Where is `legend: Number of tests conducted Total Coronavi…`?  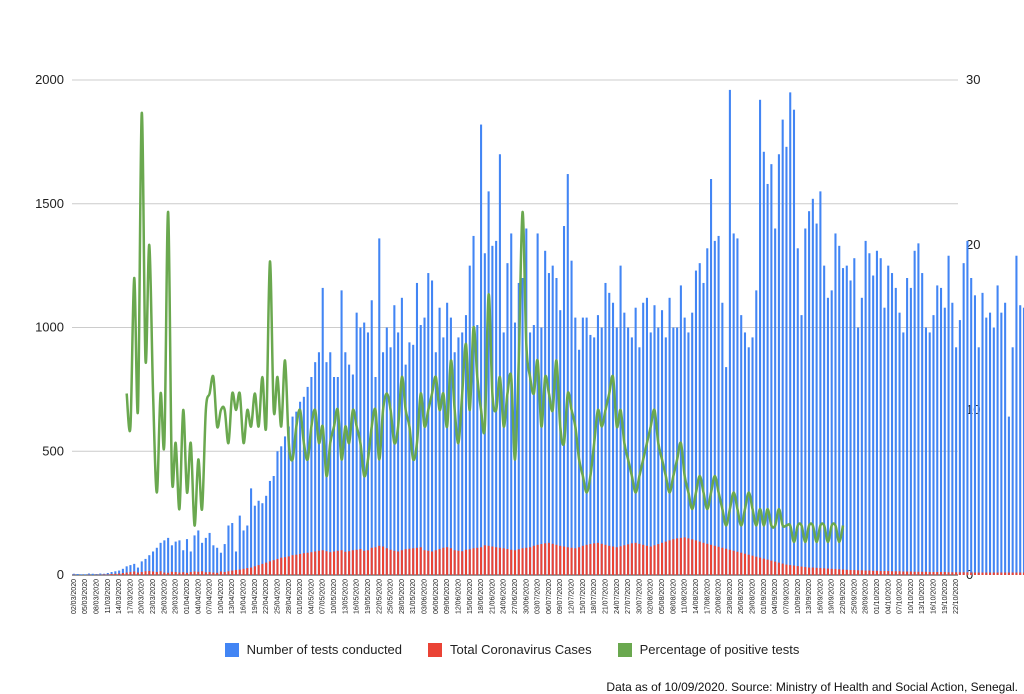
legend: Number of tests conducted Total Coronavi… is located at coordinates (512, 649).